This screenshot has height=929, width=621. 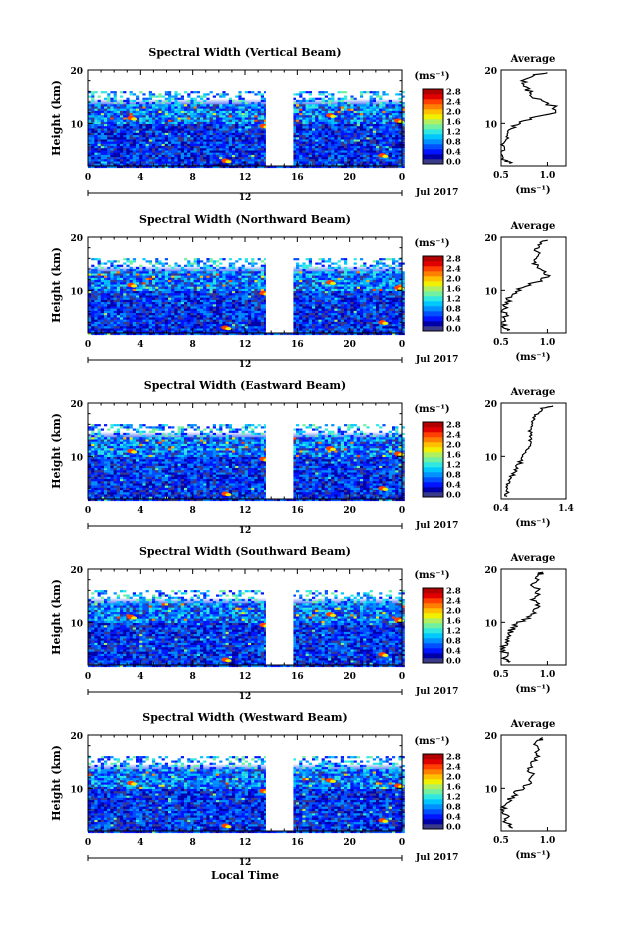 I want to click on average-x-tick-label: 1.0, so click(x=548, y=841).